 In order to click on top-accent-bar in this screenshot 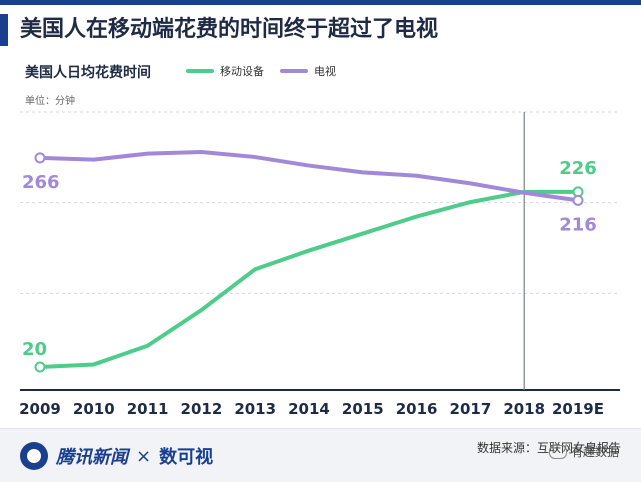, I will do `click(320, 2)`.